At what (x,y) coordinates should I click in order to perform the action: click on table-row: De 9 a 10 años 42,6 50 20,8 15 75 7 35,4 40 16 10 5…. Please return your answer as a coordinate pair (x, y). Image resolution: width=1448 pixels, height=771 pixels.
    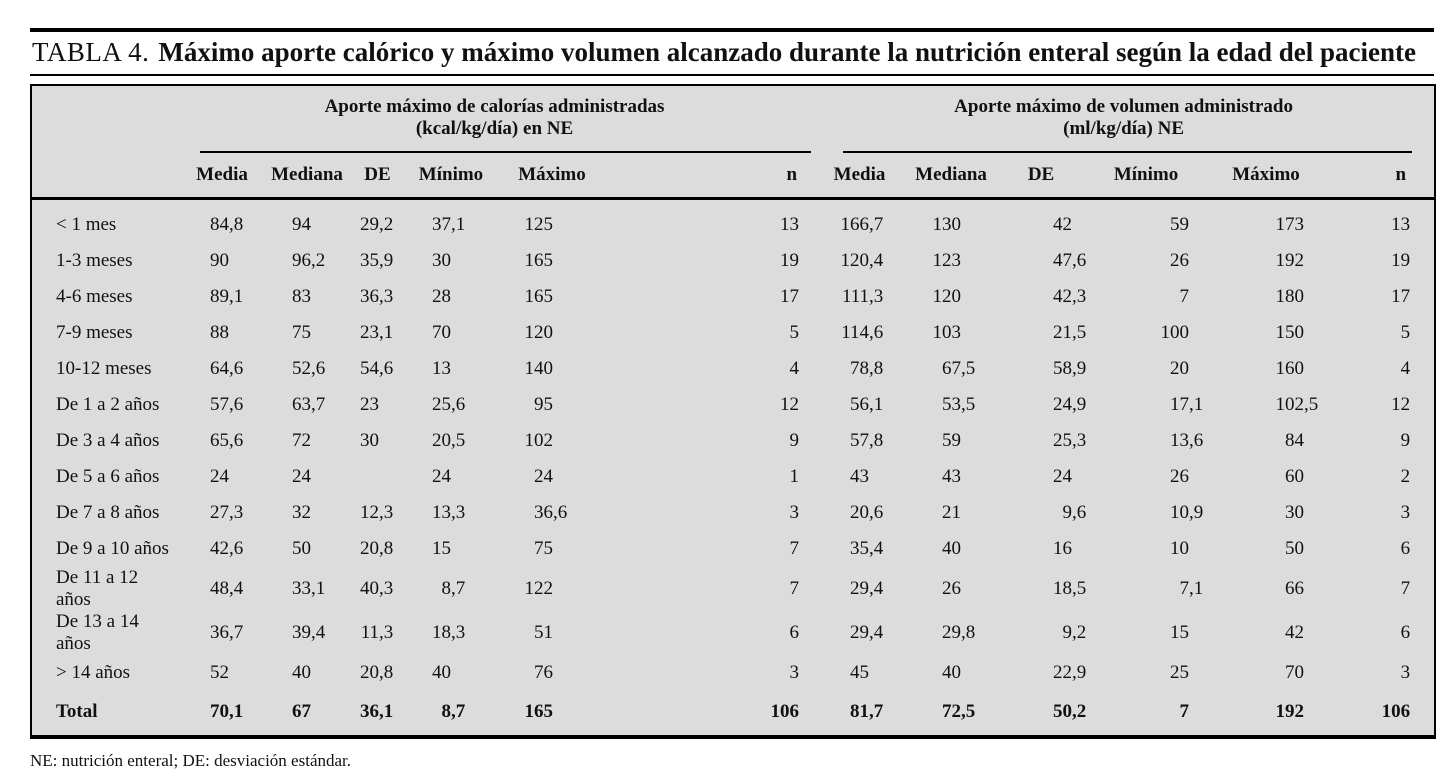
    Looking at the image, I should click on (733, 549).